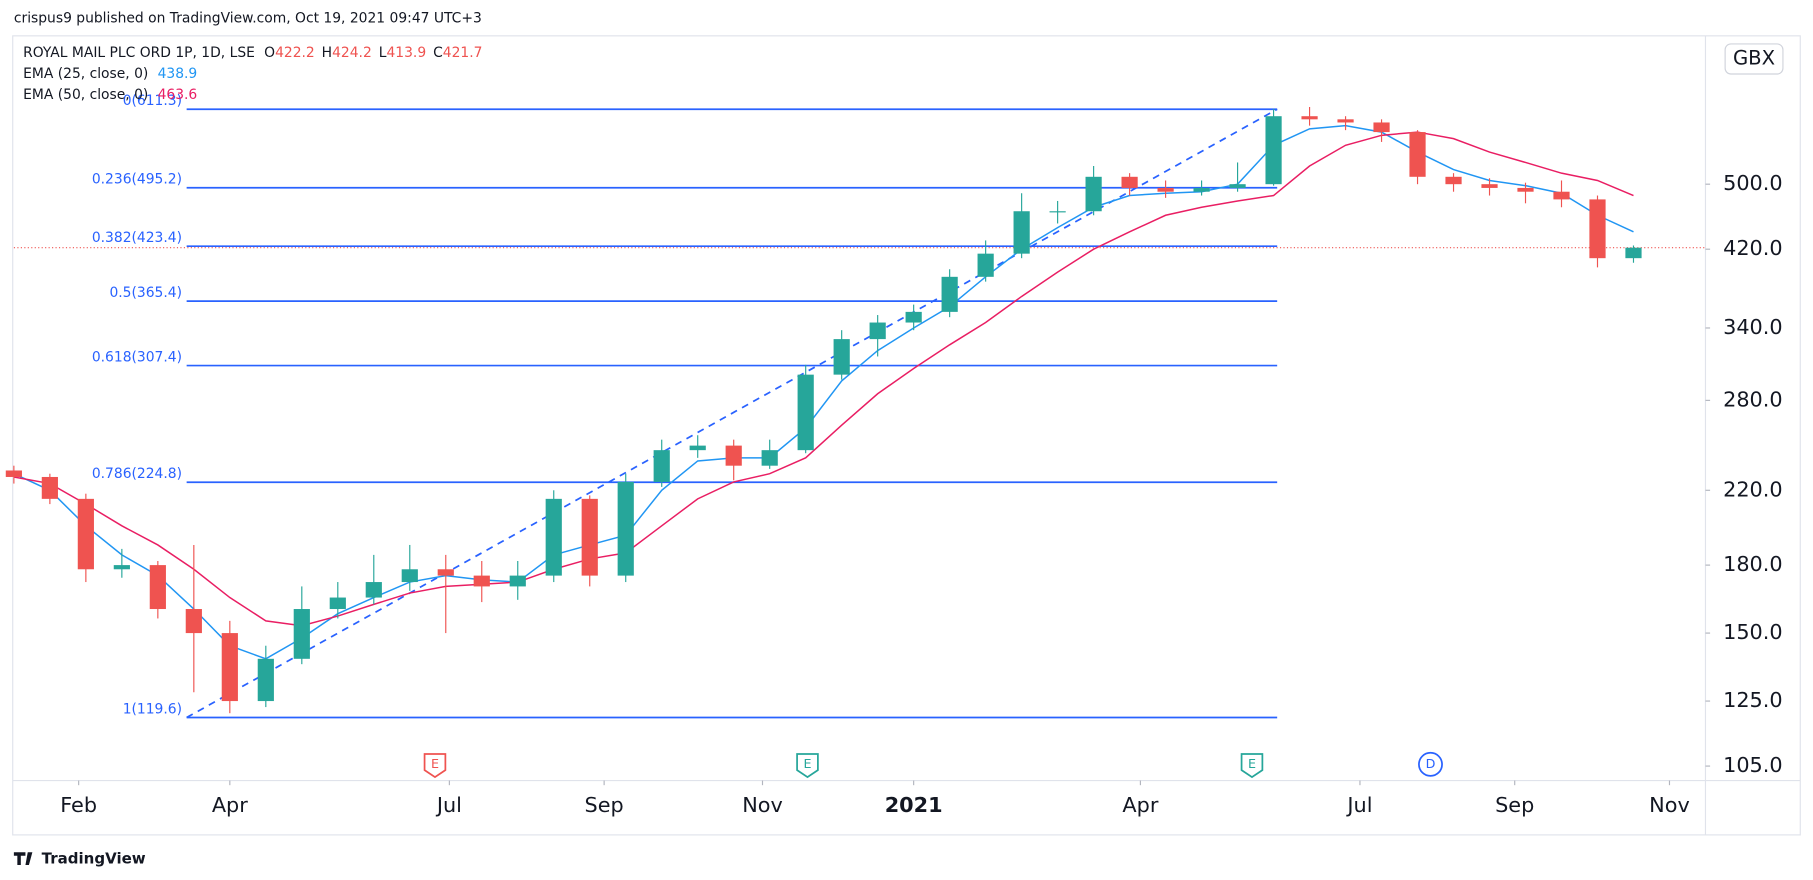 This screenshot has width=1813, height=880. What do you see at coordinates (327, 53) in the screenshot?
I see `ohlc-label: H` at bounding box center [327, 53].